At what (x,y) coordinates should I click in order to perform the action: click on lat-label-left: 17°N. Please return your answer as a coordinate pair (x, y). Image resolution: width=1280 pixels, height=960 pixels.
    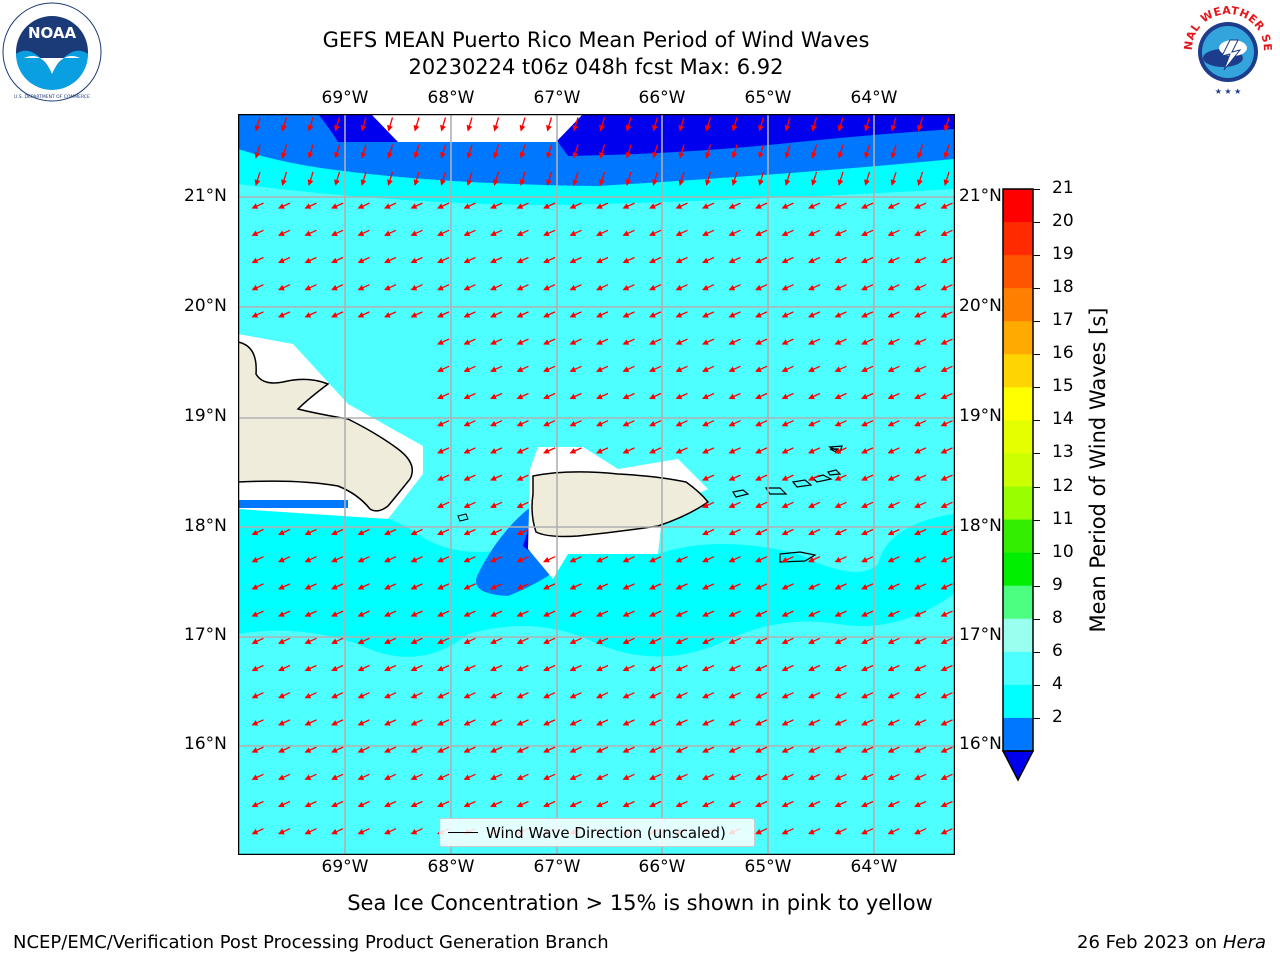
    Looking at the image, I should click on (205, 635).